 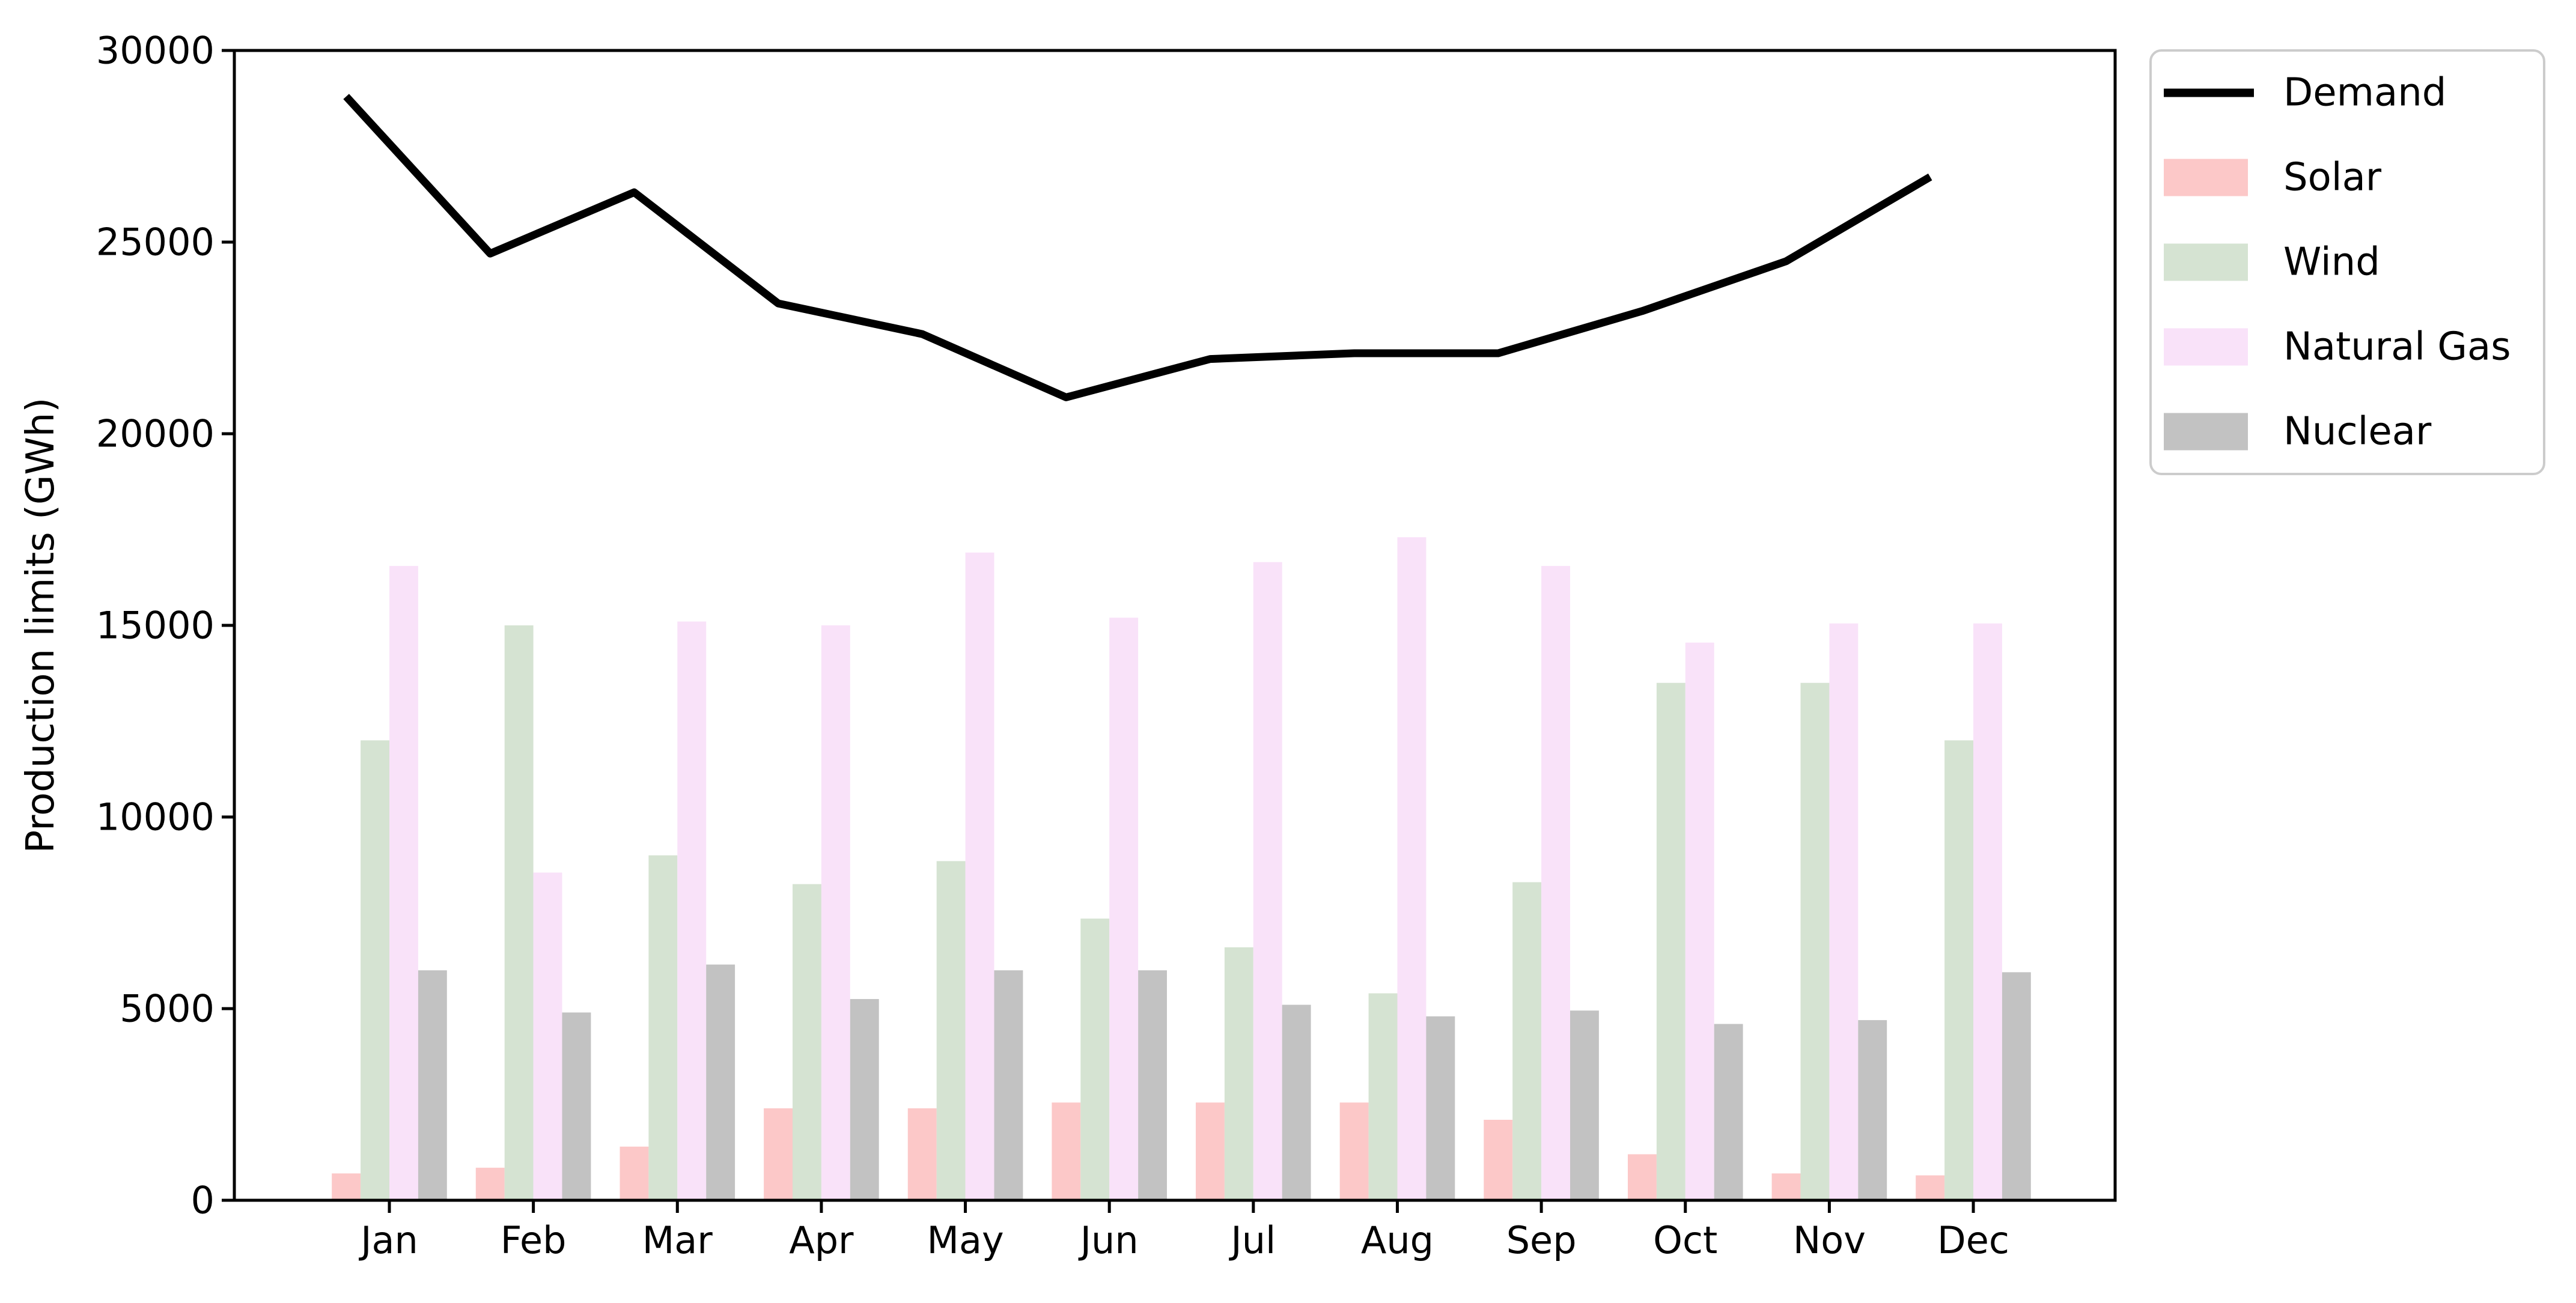 I want to click on x-tick-label-apr: Apr, so click(x=821, y=1240).